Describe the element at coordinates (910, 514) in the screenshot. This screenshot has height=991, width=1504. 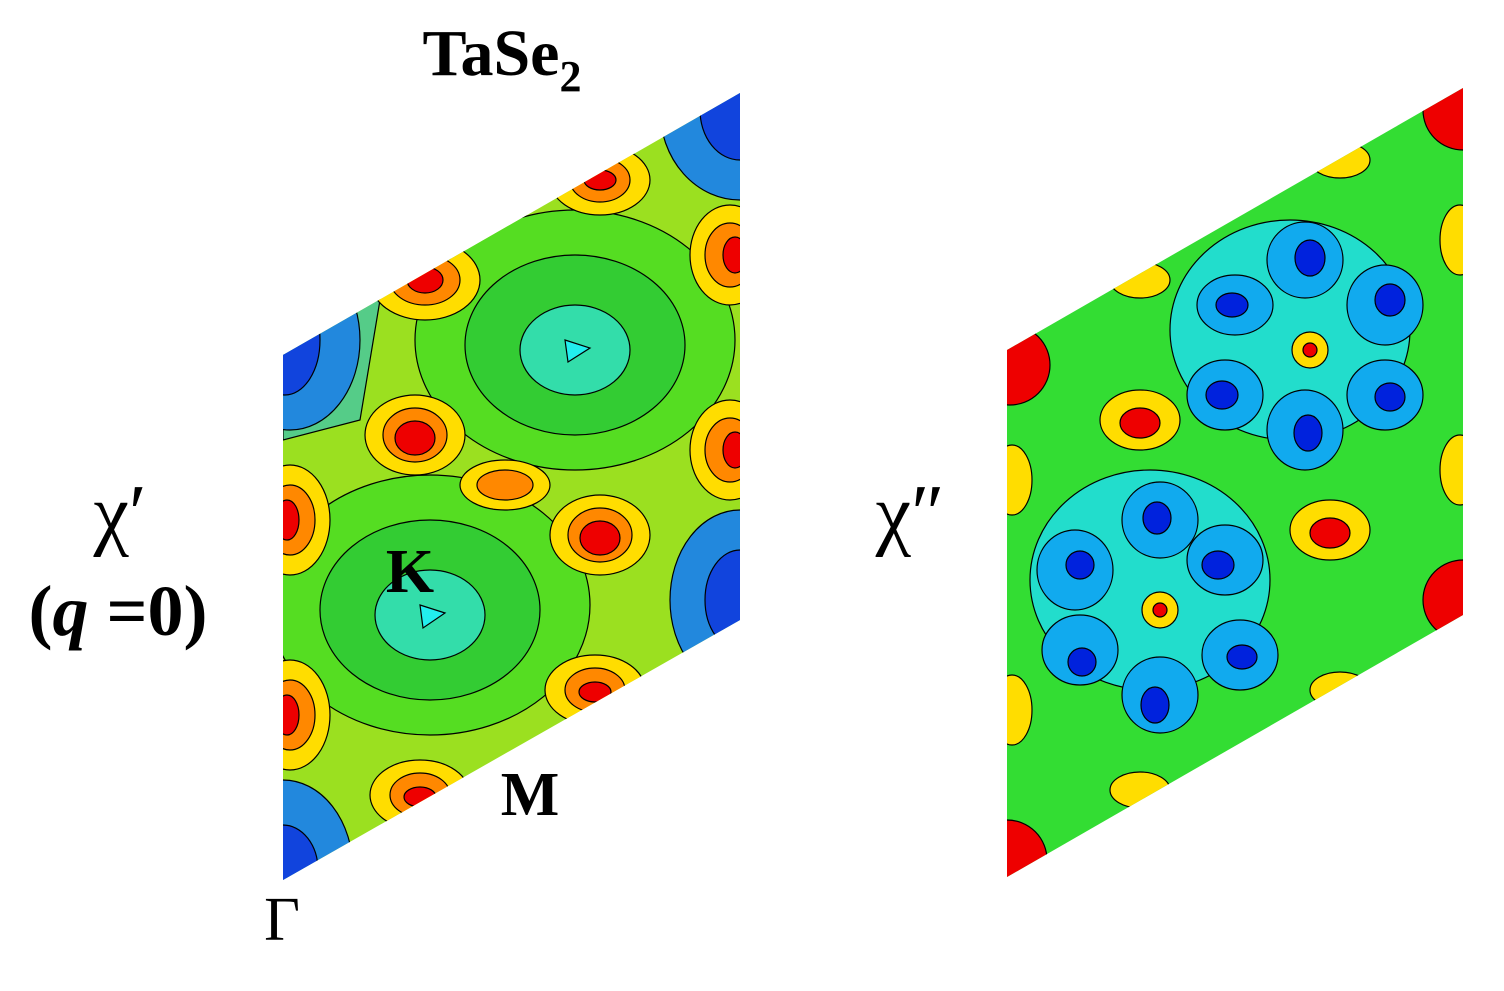
I see `right-symbol: χ″` at that location.